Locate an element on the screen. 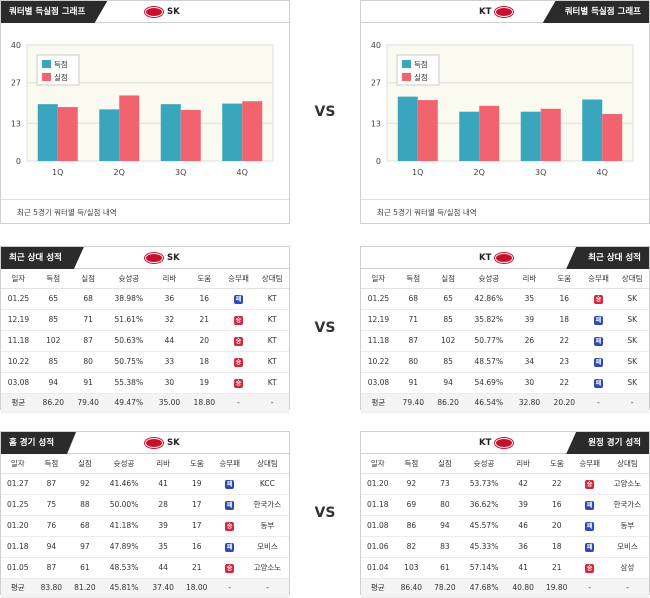  table-cell: 45.57% is located at coordinates (484, 526).